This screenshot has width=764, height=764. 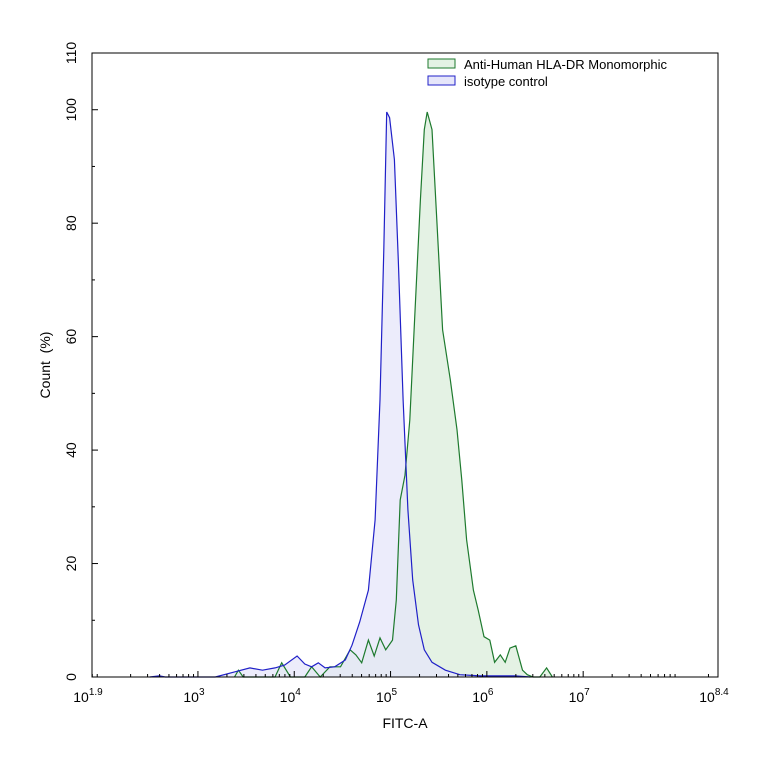 I want to click on x-tick-label: 10⁵, so click(x=387, y=696).